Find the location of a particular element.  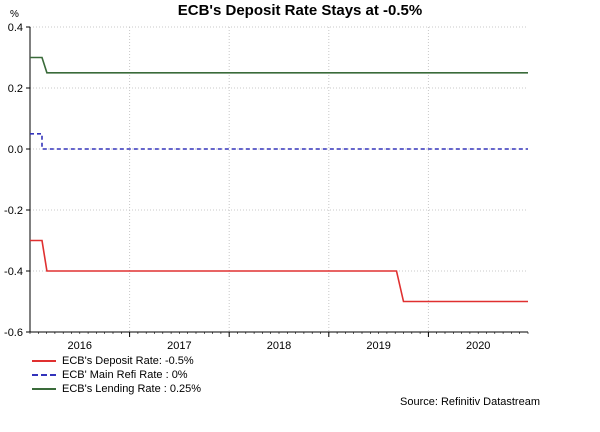

y-tick-label: 0.2 is located at coordinates (15, 89).